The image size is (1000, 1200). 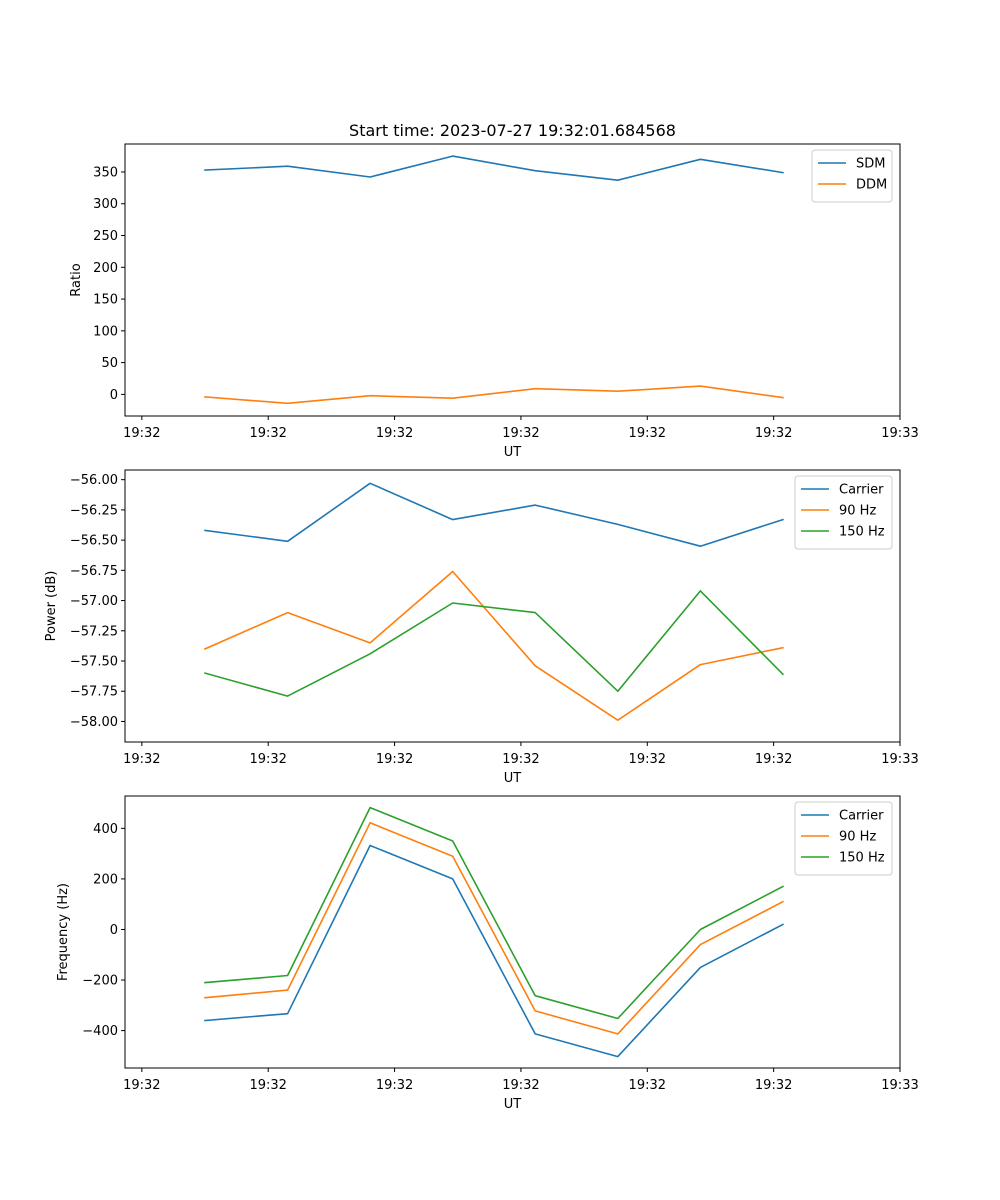 What do you see at coordinates (512, 130) in the screenshot?
I see `chart-title: Start time: 2023-07-27 19:32:01.684568` at bounding box center [512, 130].